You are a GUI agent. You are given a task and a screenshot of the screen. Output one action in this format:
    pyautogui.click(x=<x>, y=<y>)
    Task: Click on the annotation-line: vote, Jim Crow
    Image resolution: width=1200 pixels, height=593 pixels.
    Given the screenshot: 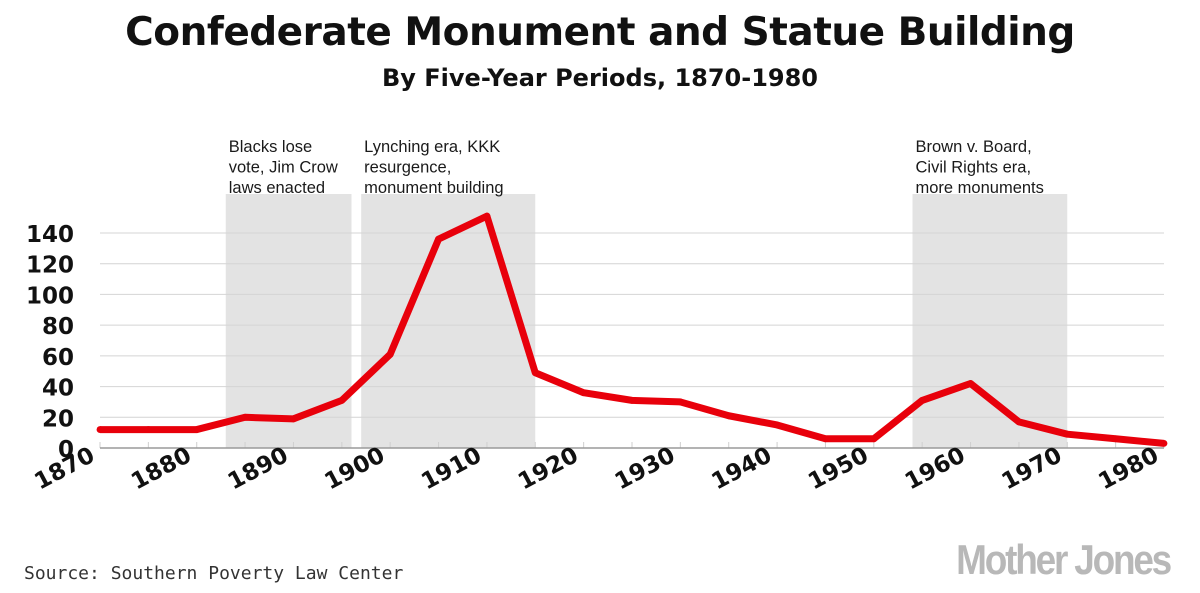 What is the action you would take?
    pyautogui.click(x=283, y=168)
    